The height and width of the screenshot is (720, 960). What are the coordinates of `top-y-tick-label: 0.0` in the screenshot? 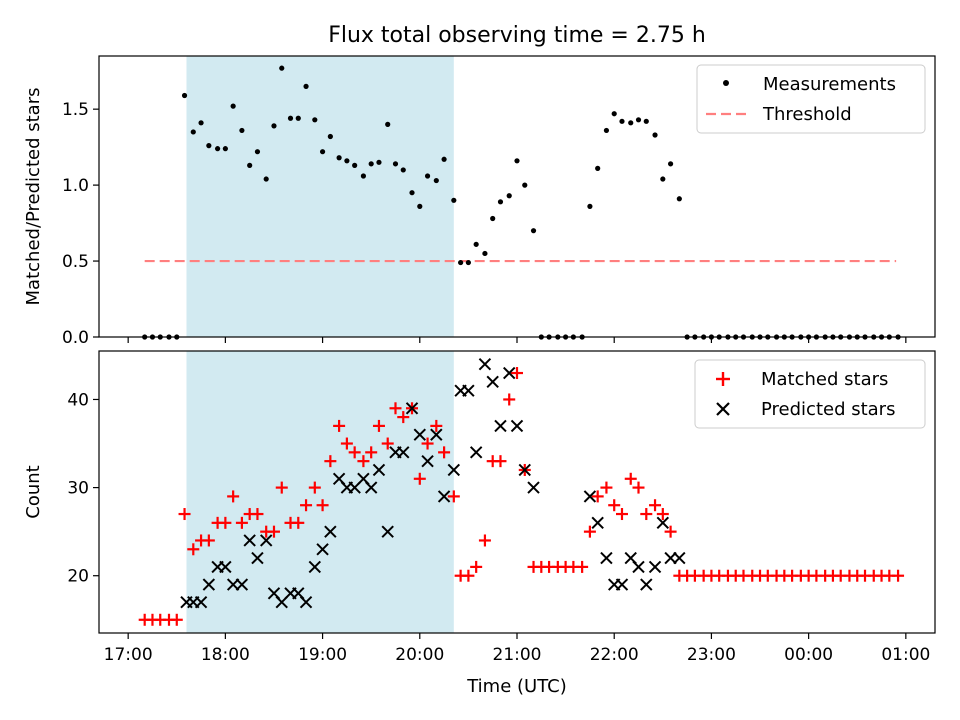 It's located at (75, 338).